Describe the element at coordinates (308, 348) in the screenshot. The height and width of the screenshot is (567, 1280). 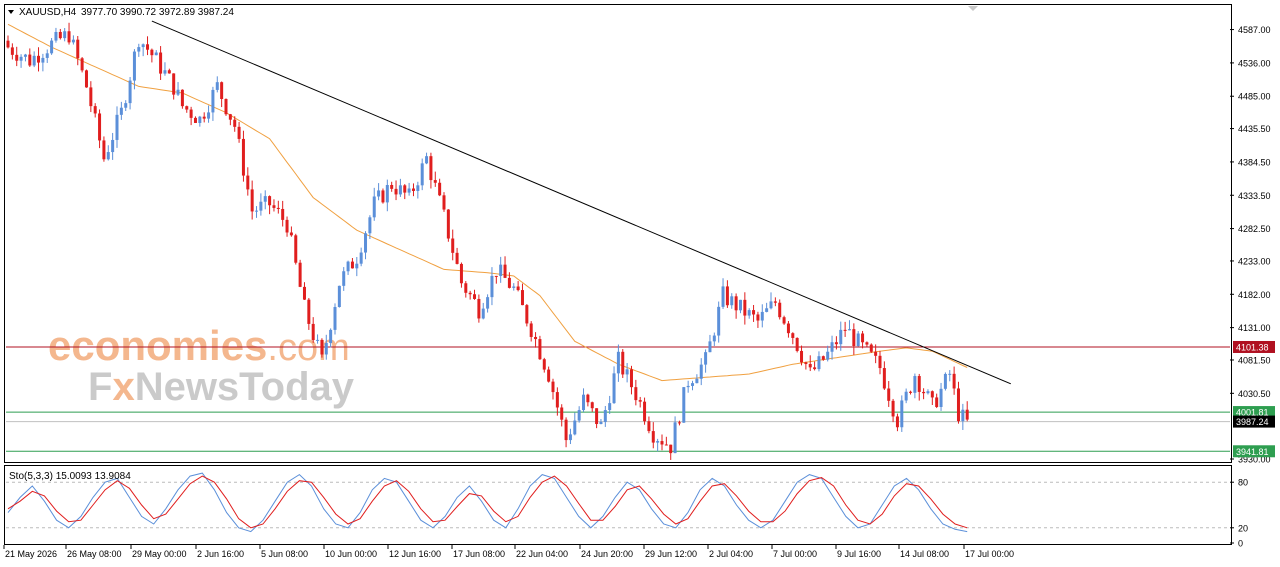
I see `watermark-dotcom: .com` at that location.